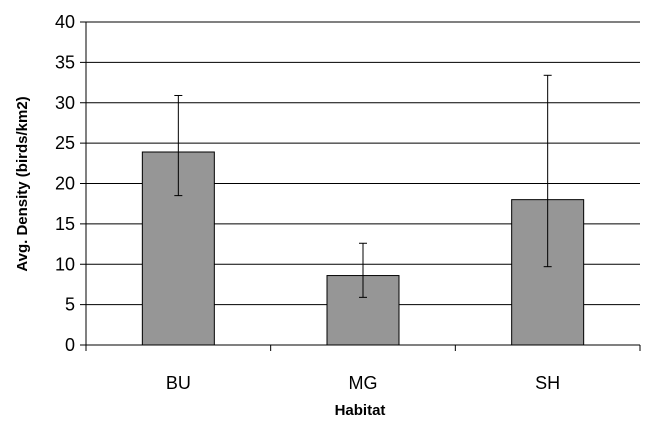 Image resolution: width=645 pixels, height=421 pixels. What do you see at coordinates (547, 383) in the screenshot?
I see `x-category-label: SH` at bounding box center [547, 383].